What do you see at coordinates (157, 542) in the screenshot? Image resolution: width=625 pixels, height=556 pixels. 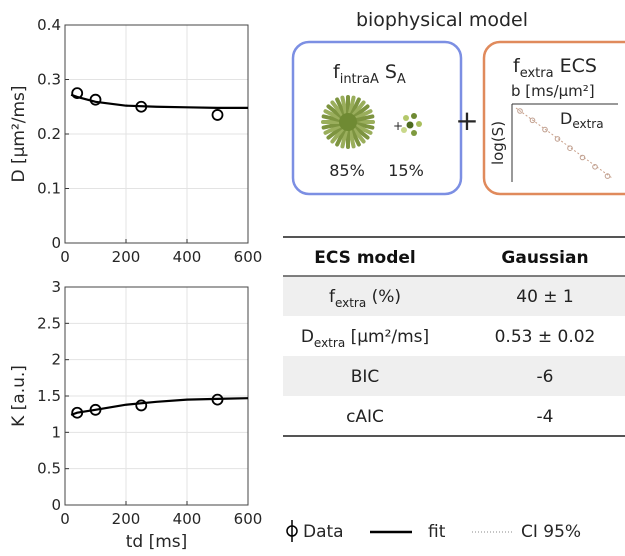 I see `x-axis-label: td [ms]` at bounding box center [157, 542].